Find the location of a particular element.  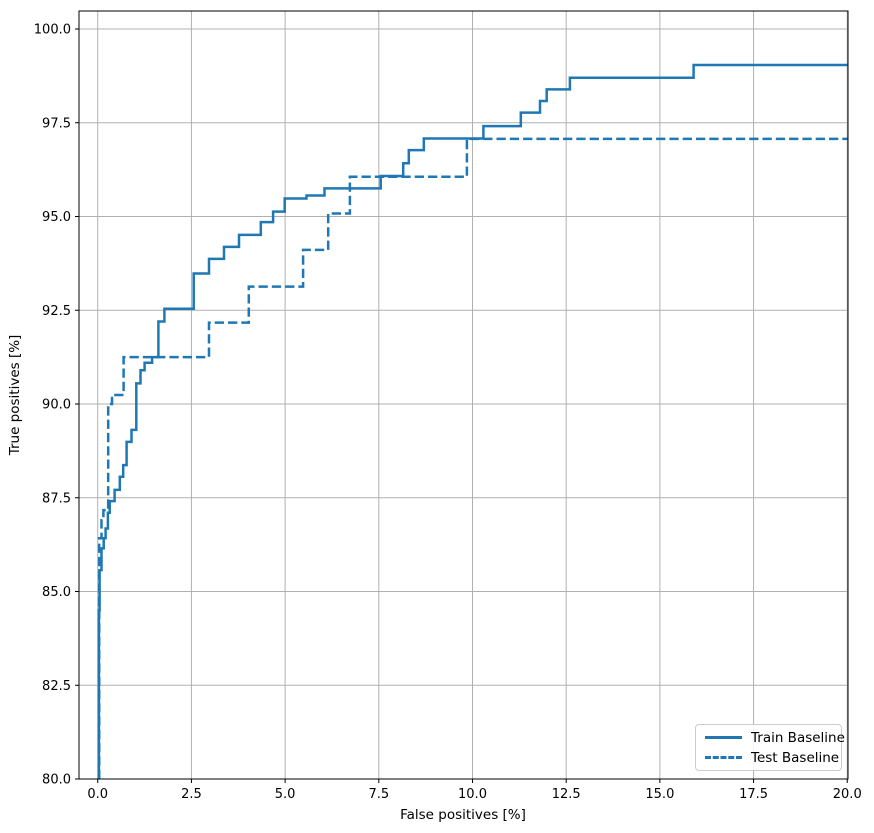

x-tick-label: 7.5 is located at coordinates (378, 794).